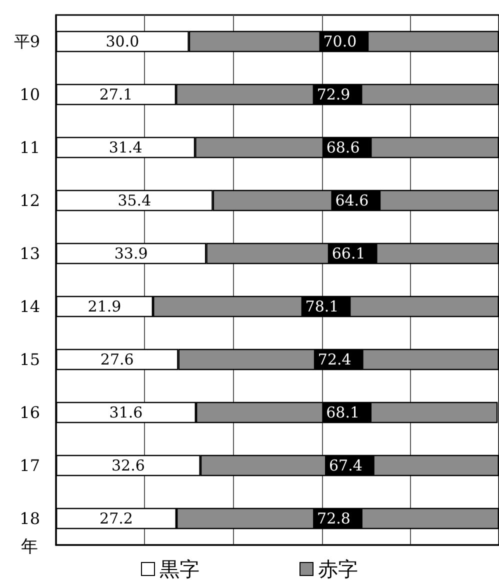 This screenshot has height=584, width=499. I want to click on legend-label: 赤字, so click(338, 569).